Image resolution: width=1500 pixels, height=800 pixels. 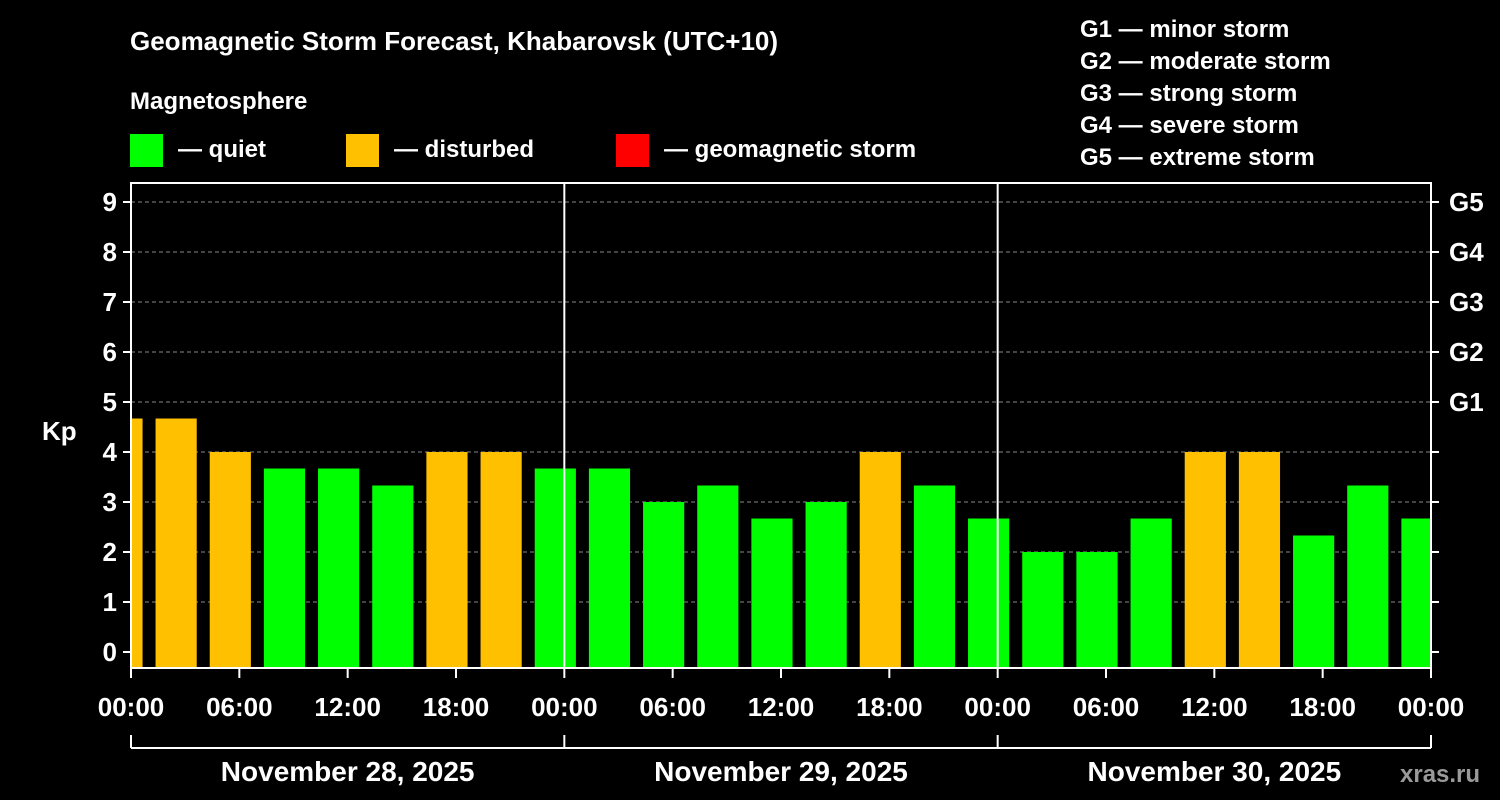 What do you see at coordinates (110, 502) in the screenshot?
I see `y-tick-label-3: 3` at bounding box center [110, 502].